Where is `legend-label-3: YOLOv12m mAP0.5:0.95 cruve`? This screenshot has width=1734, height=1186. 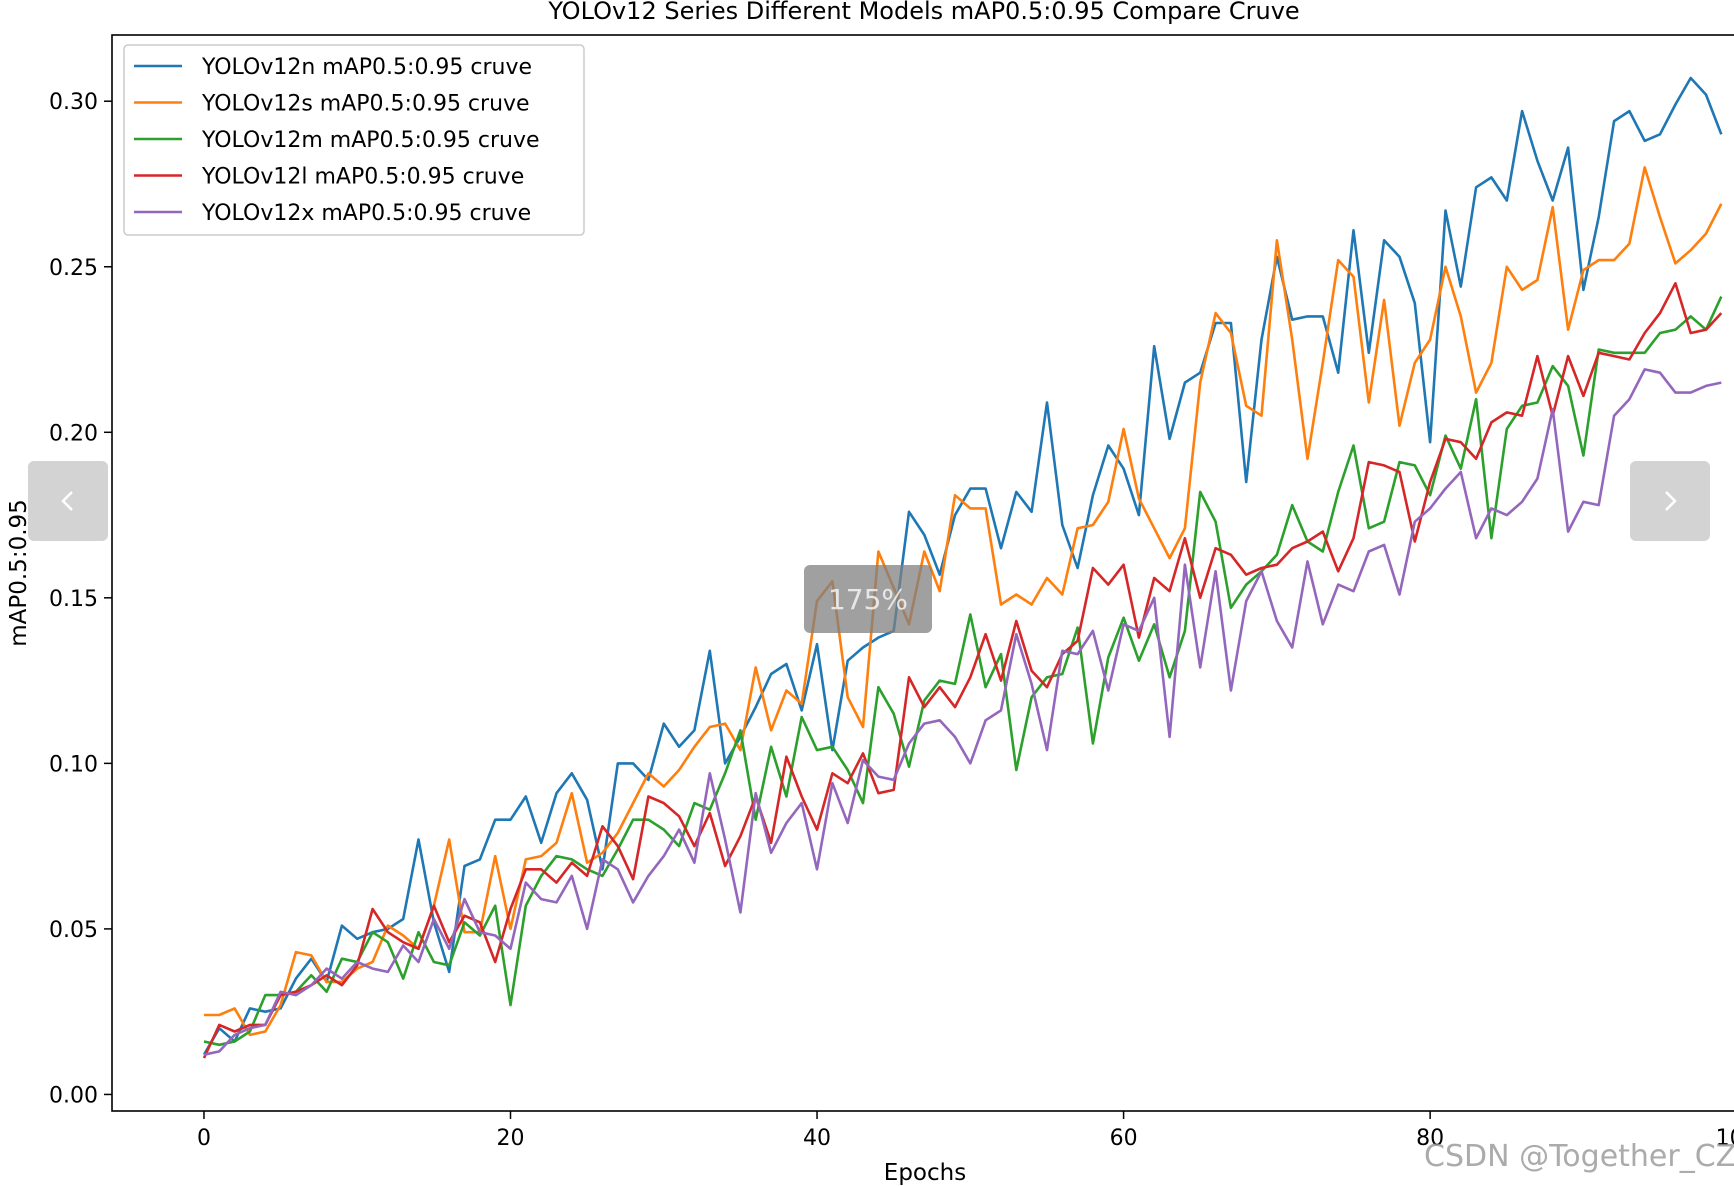 legend-label-3: YOLOv12m mAP0.5:0.95 cruve is located at coordinates (370, 140).